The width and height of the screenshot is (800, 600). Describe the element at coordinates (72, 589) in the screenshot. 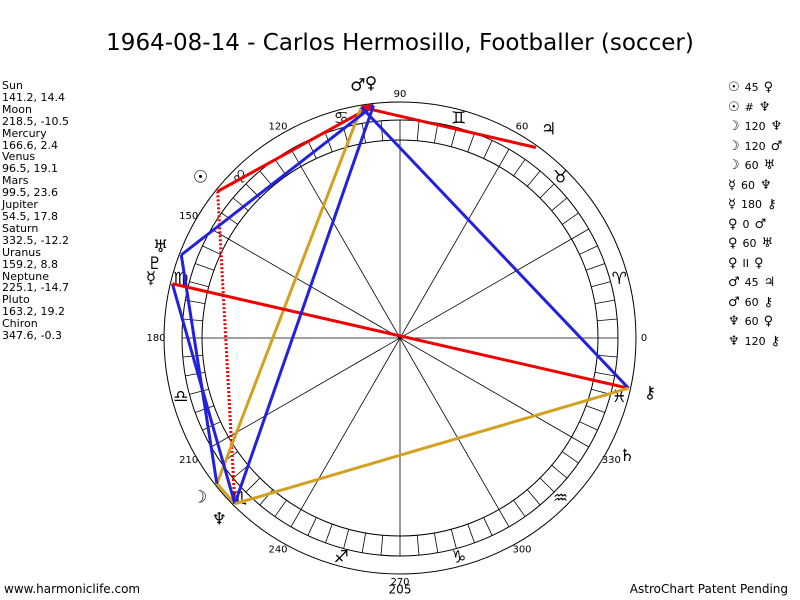

I see `footer-left: www.harmoniclife.com` at that location.